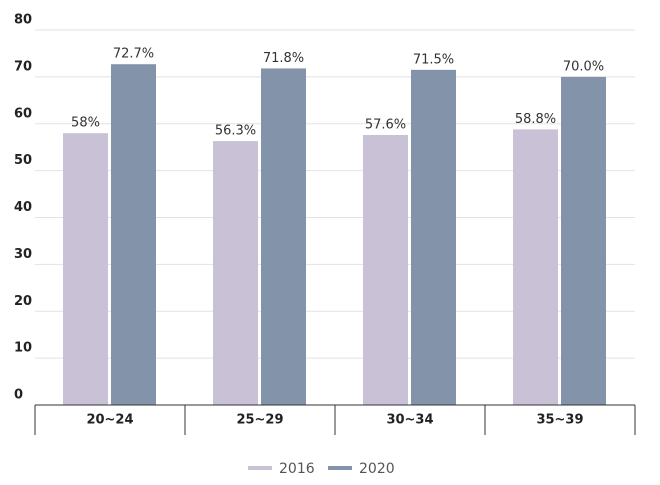 This screenshot has height=485, width=660. Describe the element at coordinates (23, 20) in the screenshot. I see `y-tick-label: 80` at that location.